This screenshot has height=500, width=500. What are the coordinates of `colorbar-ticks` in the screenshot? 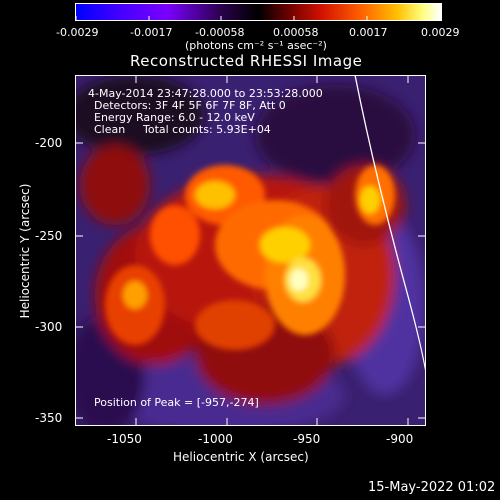 It's located at (258, 18).